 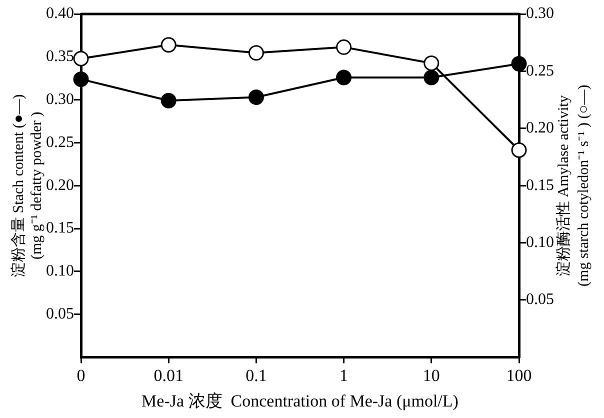 What do you see at coordinates (60, 228) in the screenshot?
I see `y-tick-label: 0.15` at bounding box center [60, 228].